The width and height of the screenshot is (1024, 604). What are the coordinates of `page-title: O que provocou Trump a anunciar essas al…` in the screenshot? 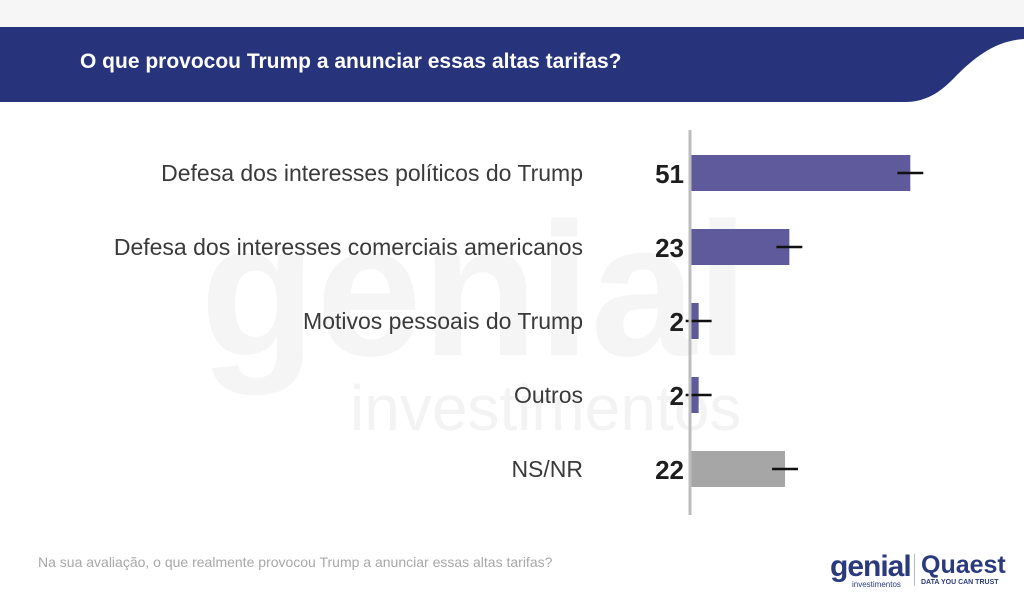 It's located at (351, 61).